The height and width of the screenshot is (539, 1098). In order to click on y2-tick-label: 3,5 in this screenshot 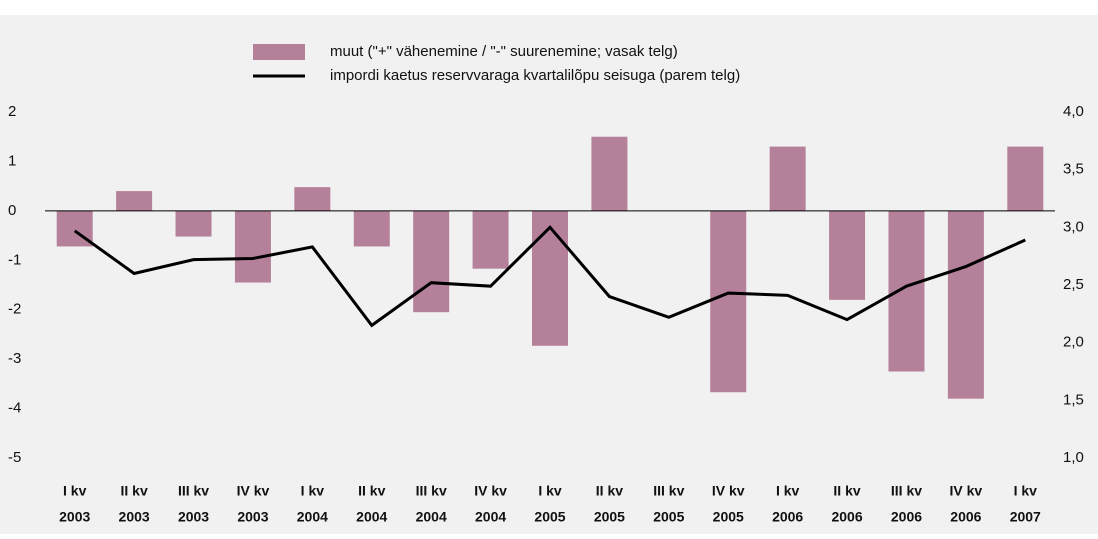, I will do `click(1073, 169)`.